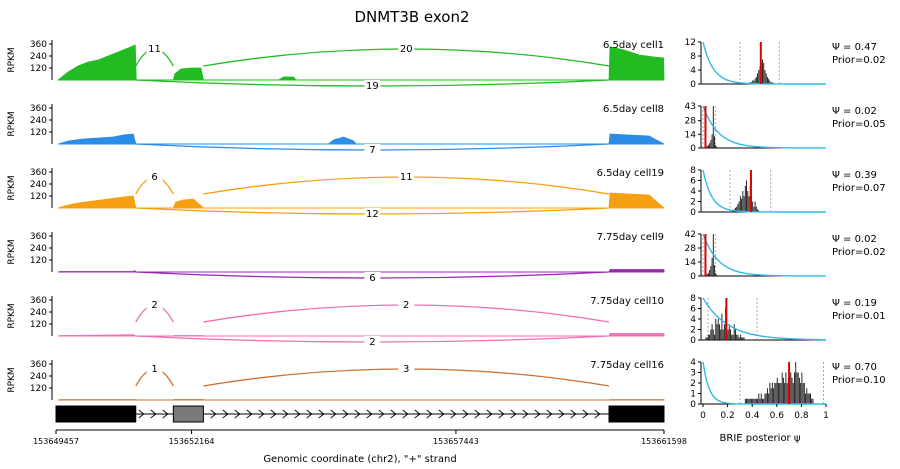 The image size is (900, 469). What do you see at coordinates (406, 369) in the screenshot?
I see `junction-count: 3` at bounding box center [406, 369].